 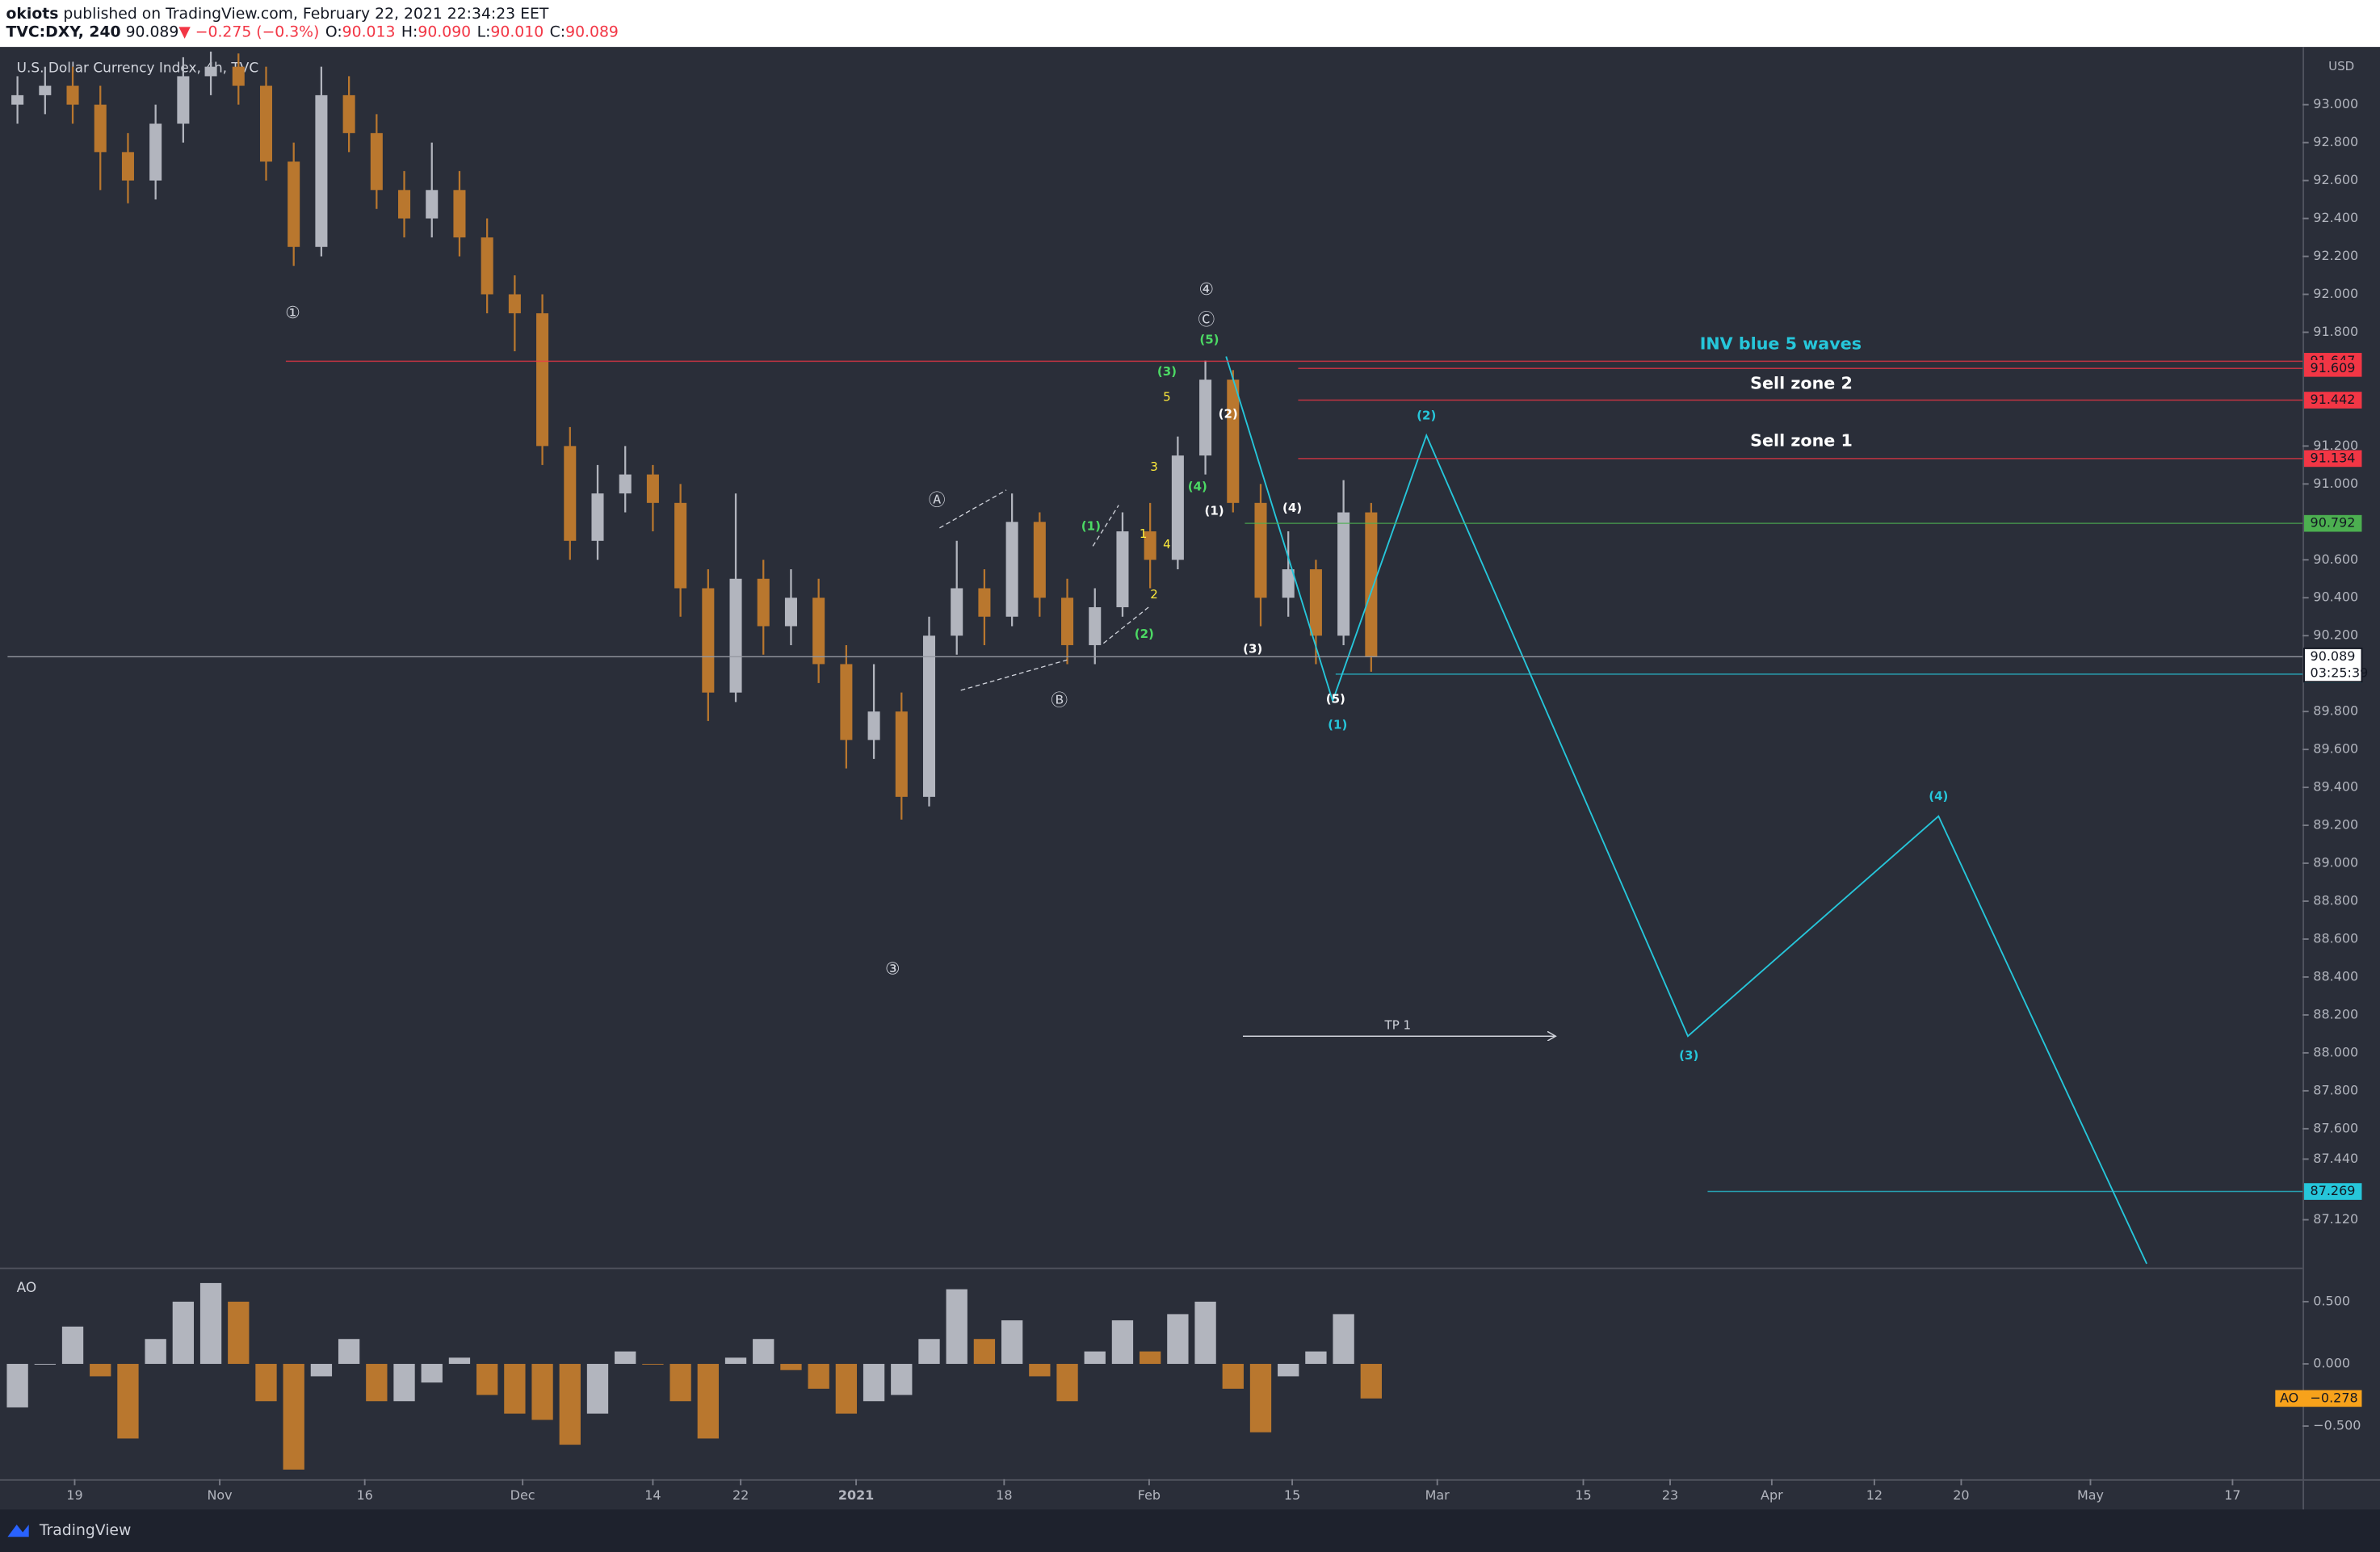 What do you see at coordinates (2335, 635) in the screenshot?
I see `y-tick-label: 90.200` at bounding box center [2335, 635].